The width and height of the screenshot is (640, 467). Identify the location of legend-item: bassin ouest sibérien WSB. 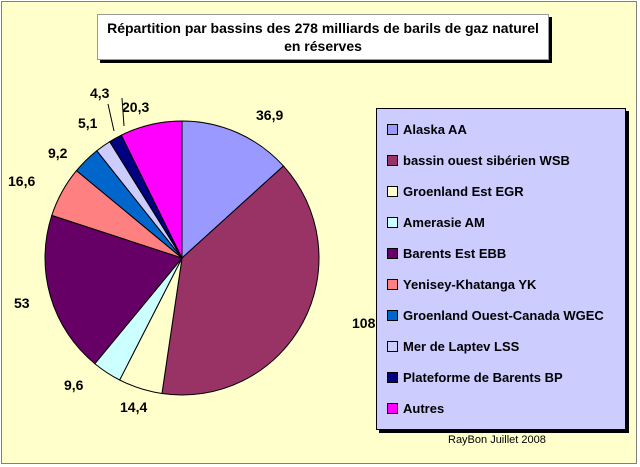
(478, 160).